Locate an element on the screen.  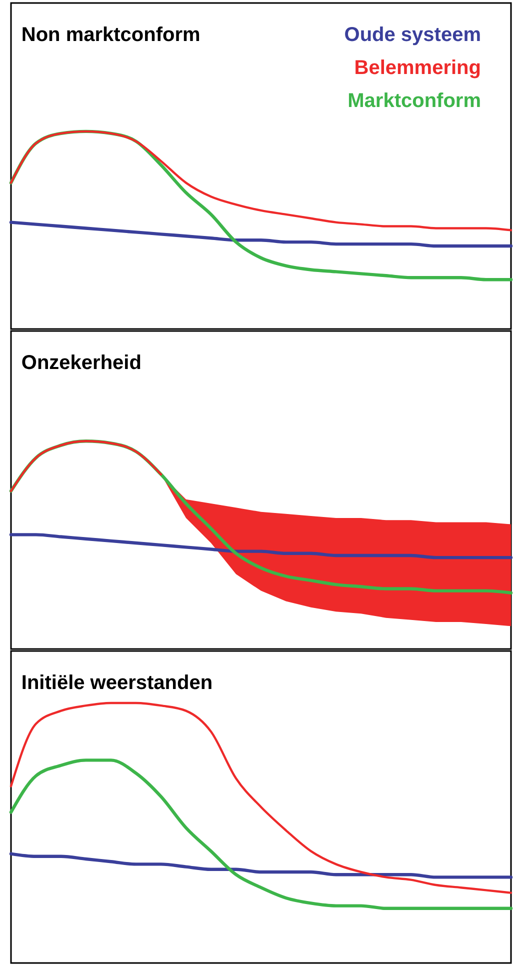
text: Marktconform is located at coordinates (414, 101).